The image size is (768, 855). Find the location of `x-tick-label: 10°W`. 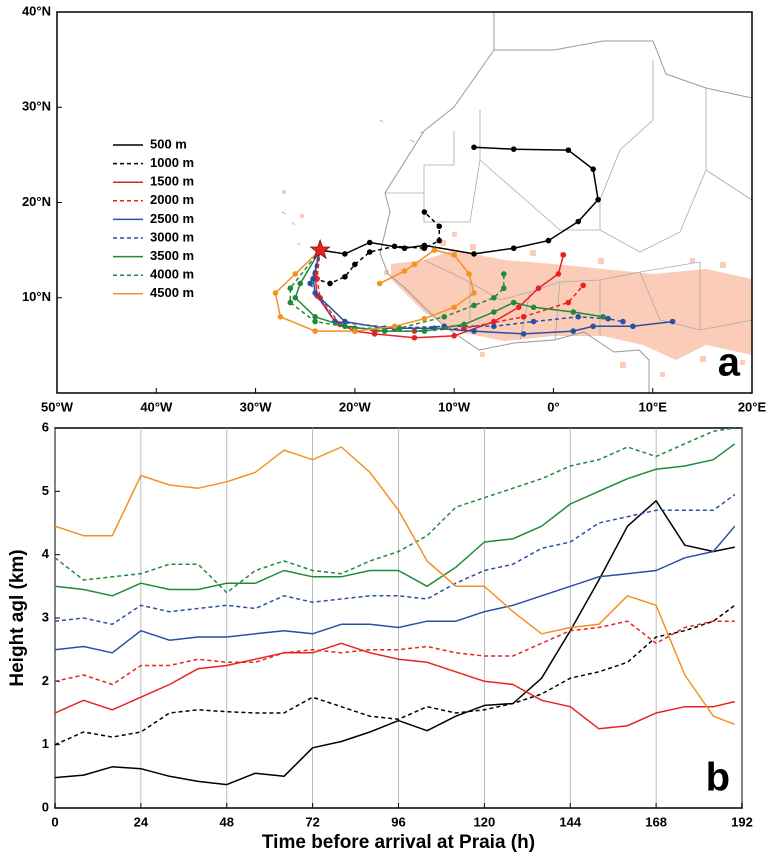

x-tick-label: 10°W is located at coordinates (454, 406).